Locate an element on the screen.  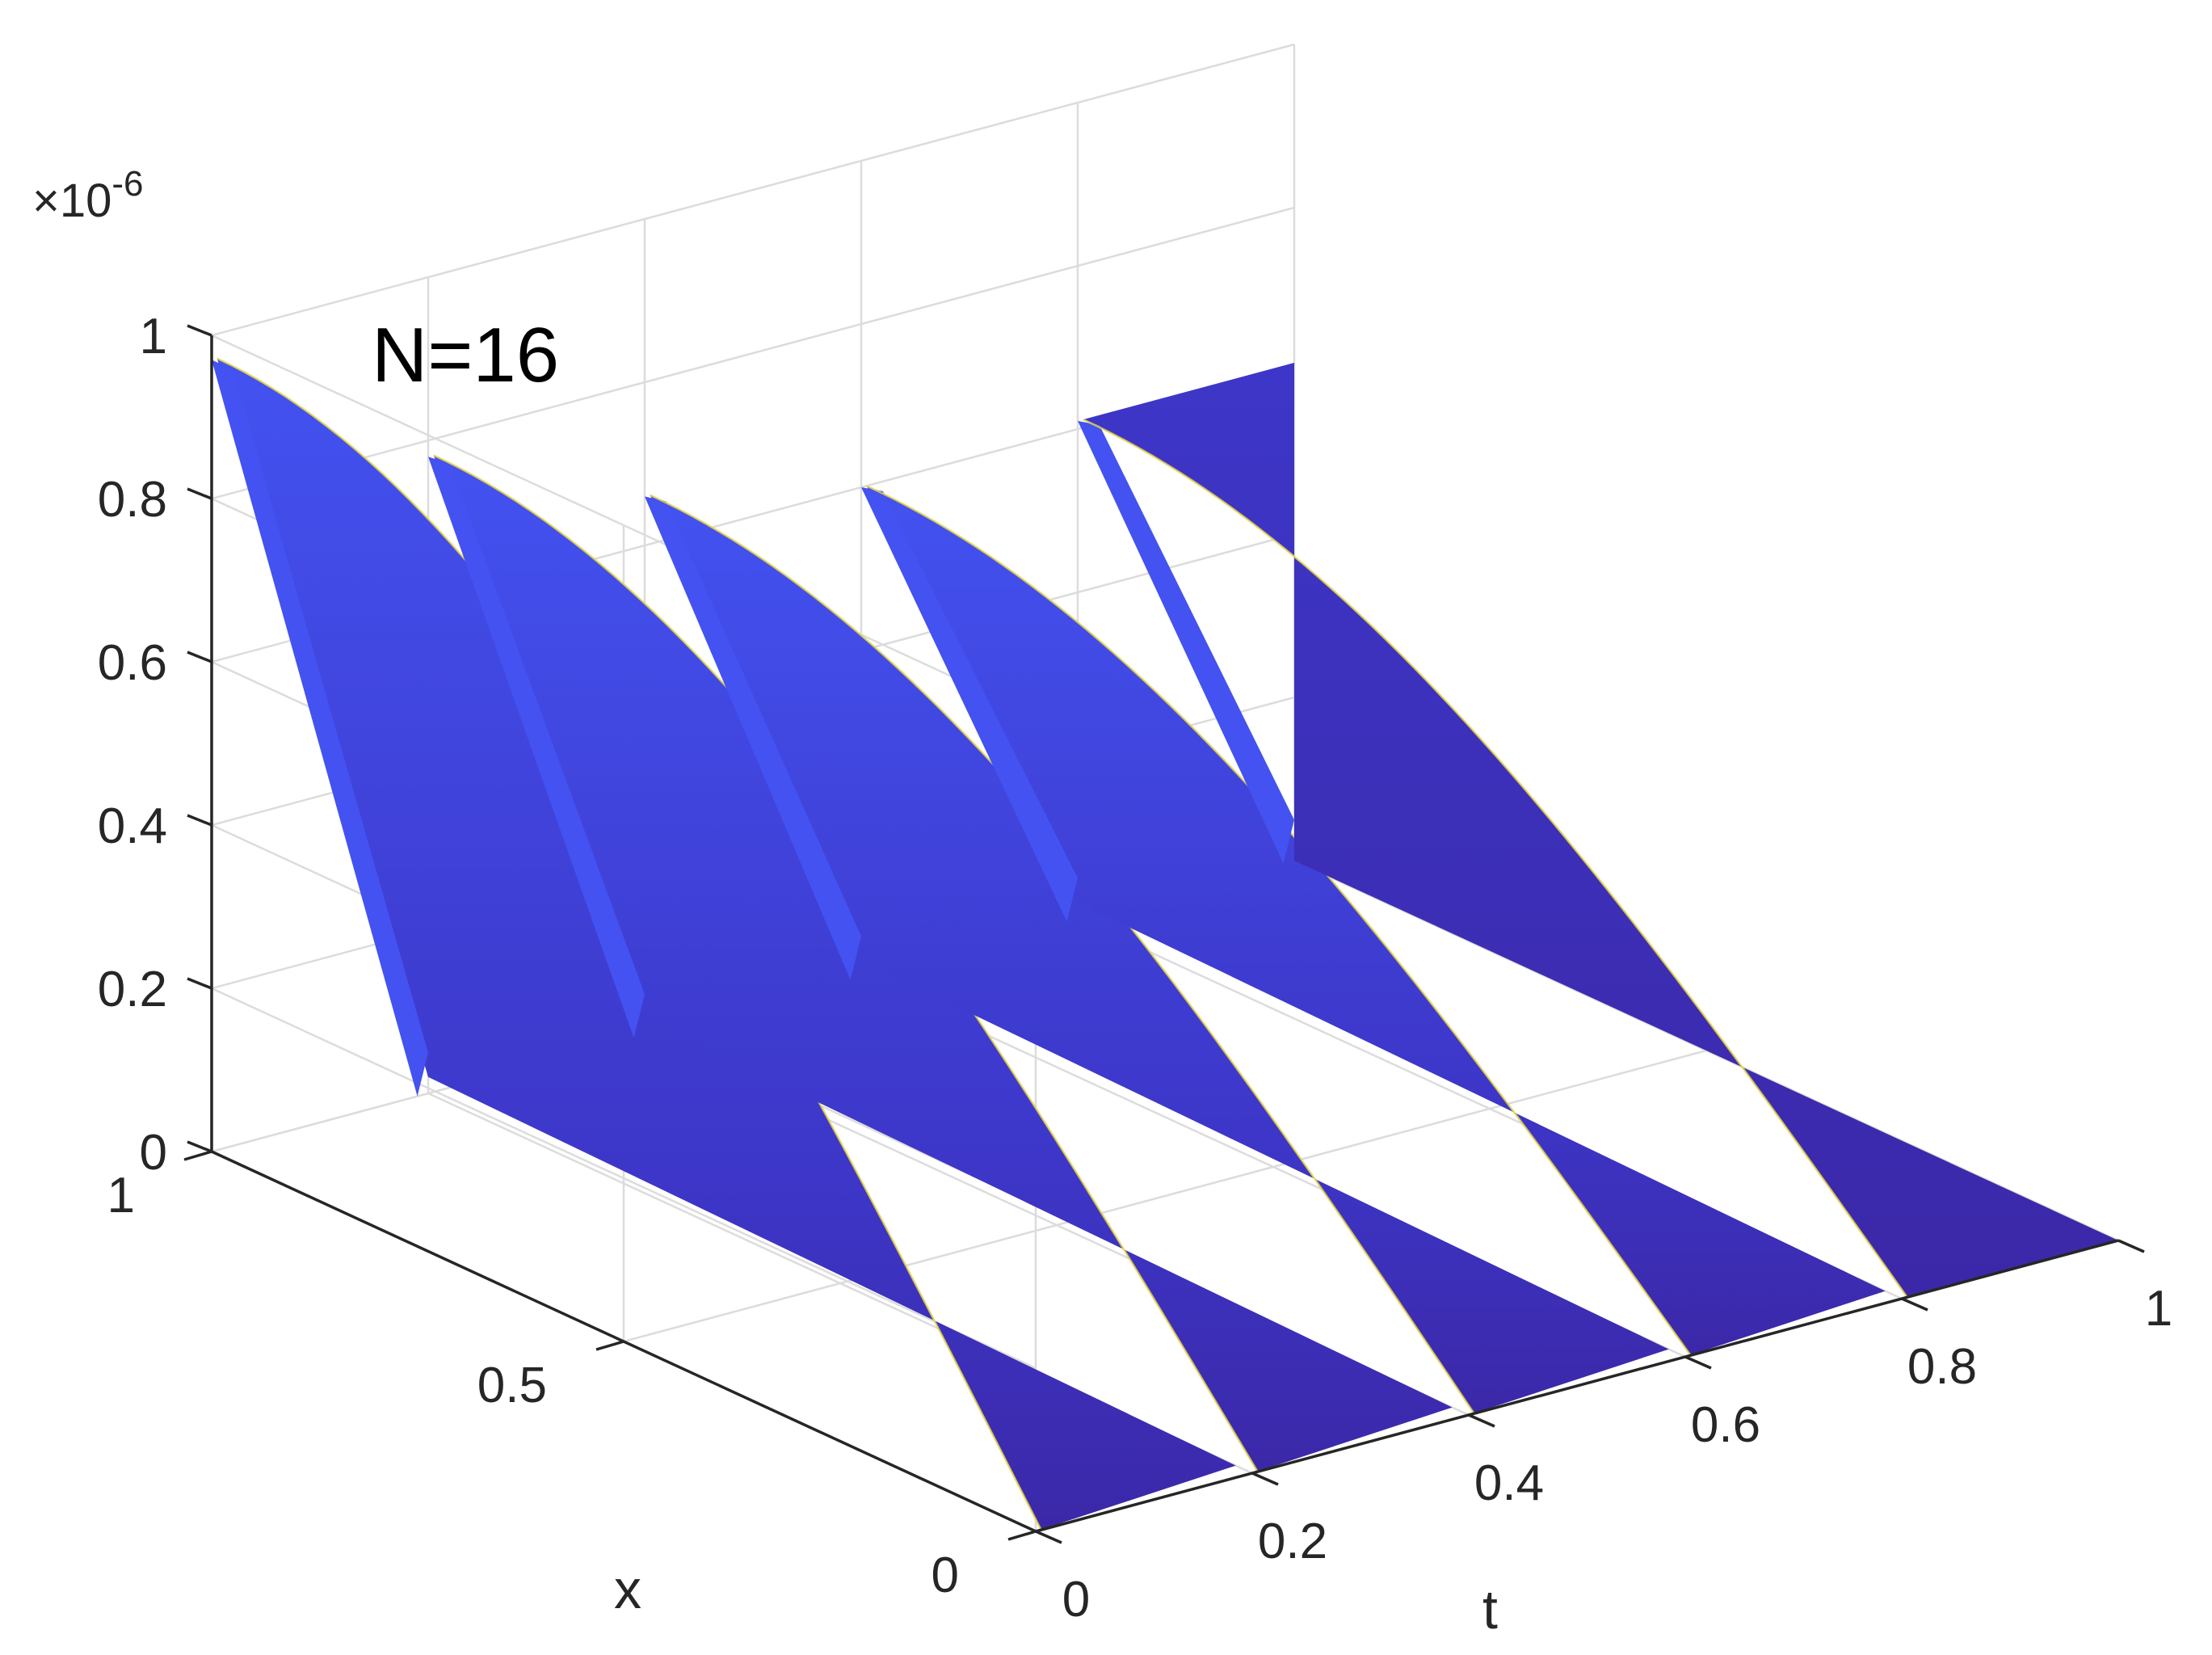
t-tick-label-4: 0.8 is located at coordinates (1942, 1367).